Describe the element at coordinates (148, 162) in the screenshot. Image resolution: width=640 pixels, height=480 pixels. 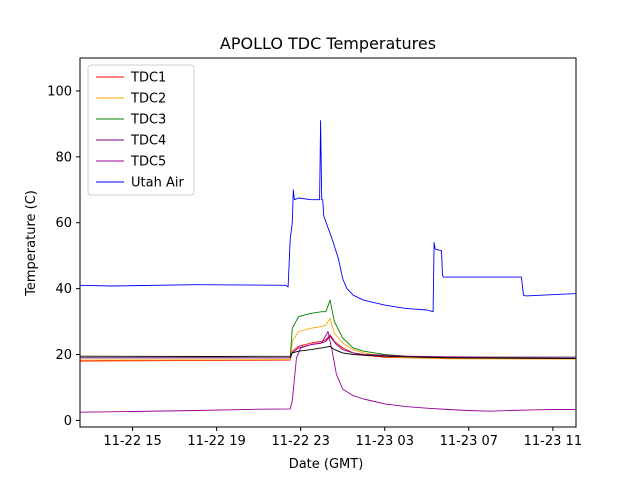
I see `legend-label: TDC5` at that location.